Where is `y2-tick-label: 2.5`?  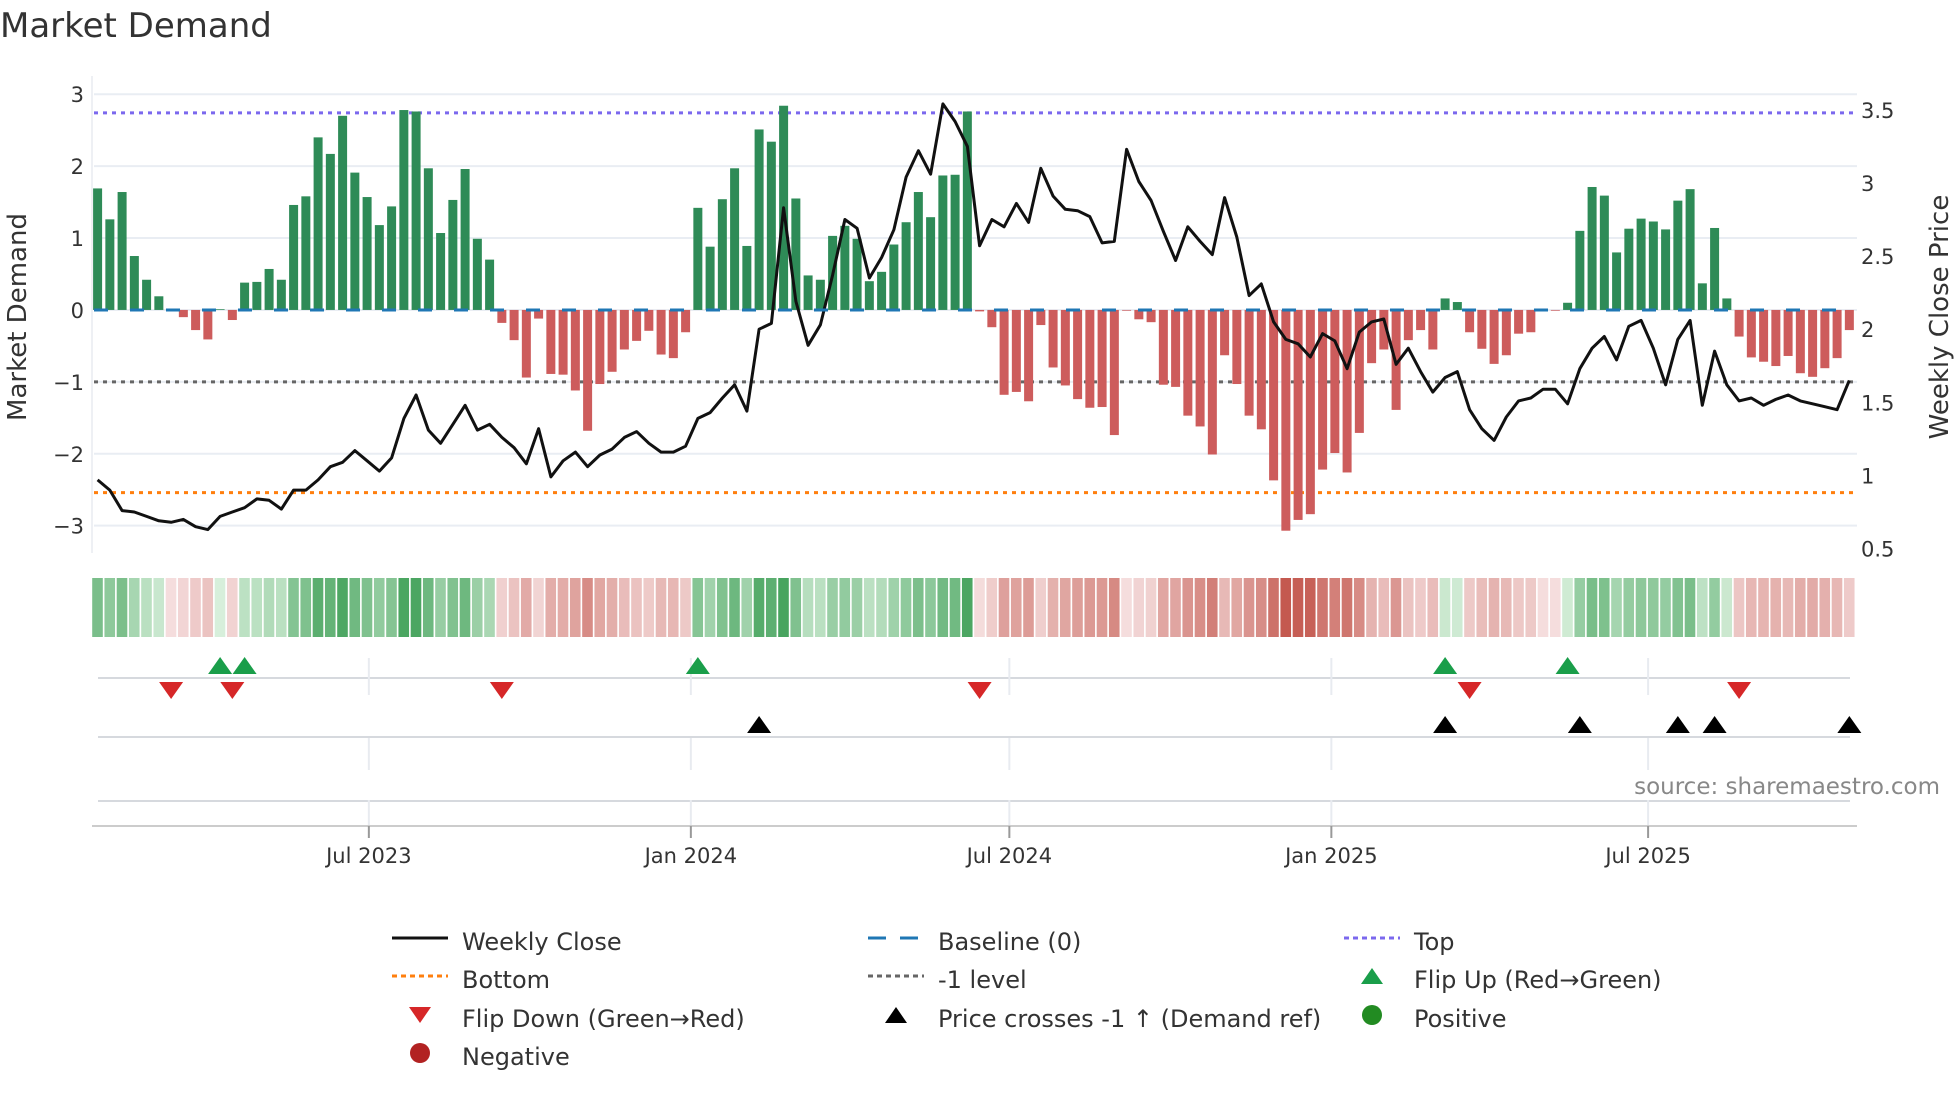 y2-tick-label: 2.5 is located at coordinates (1877, 257).